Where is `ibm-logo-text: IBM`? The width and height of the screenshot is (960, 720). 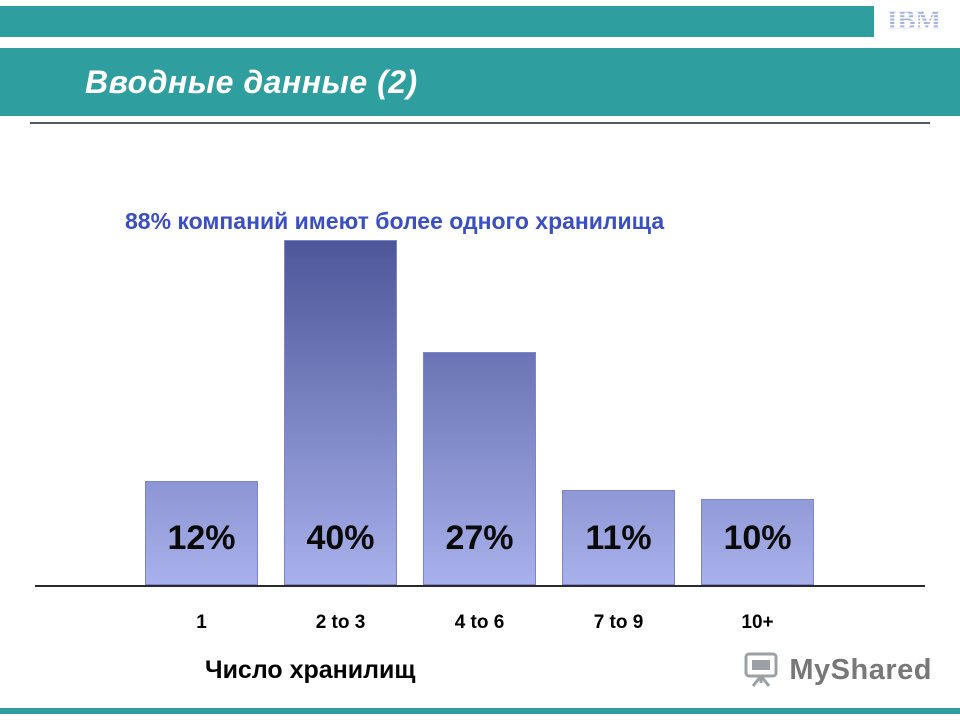 ibm-logo-text: IBM is located at coordinates (914, 20).